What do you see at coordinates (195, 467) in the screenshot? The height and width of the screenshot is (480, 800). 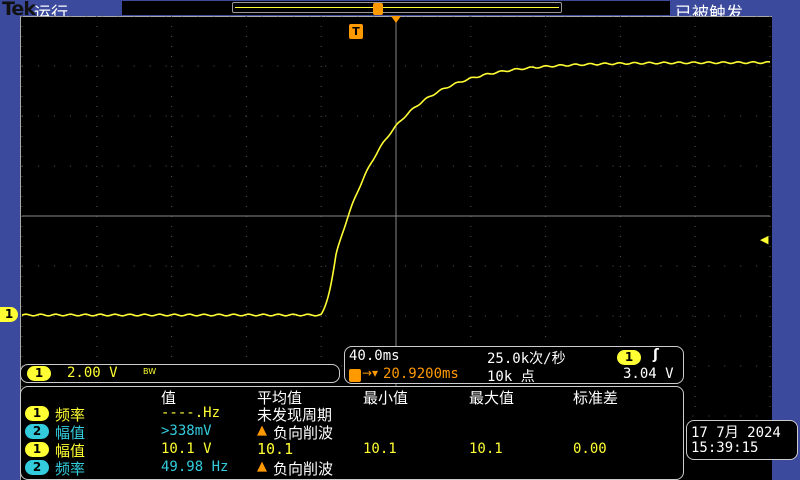 I see `measurement-value: 49.98 Hz` at bounding box center [195, 467].